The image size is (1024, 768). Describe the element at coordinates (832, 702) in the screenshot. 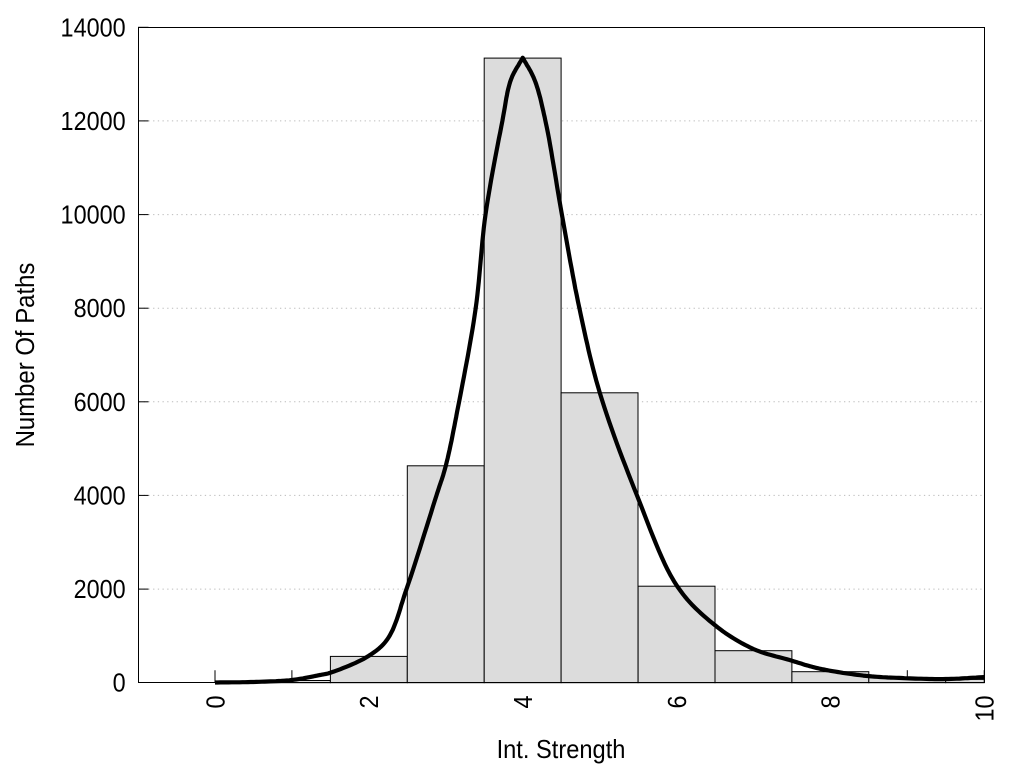

I see `svg-text: 8` at that location.